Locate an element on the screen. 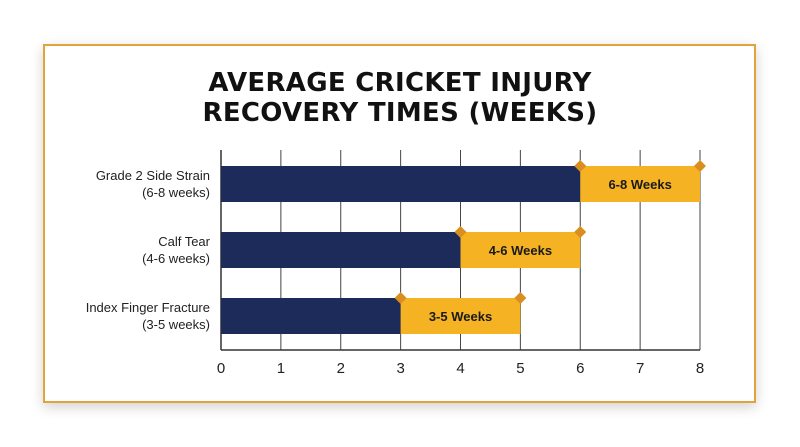 The width and height of the screenshot is (800, 447). x-tick-label: 3 is located at coordinates (400, 368).